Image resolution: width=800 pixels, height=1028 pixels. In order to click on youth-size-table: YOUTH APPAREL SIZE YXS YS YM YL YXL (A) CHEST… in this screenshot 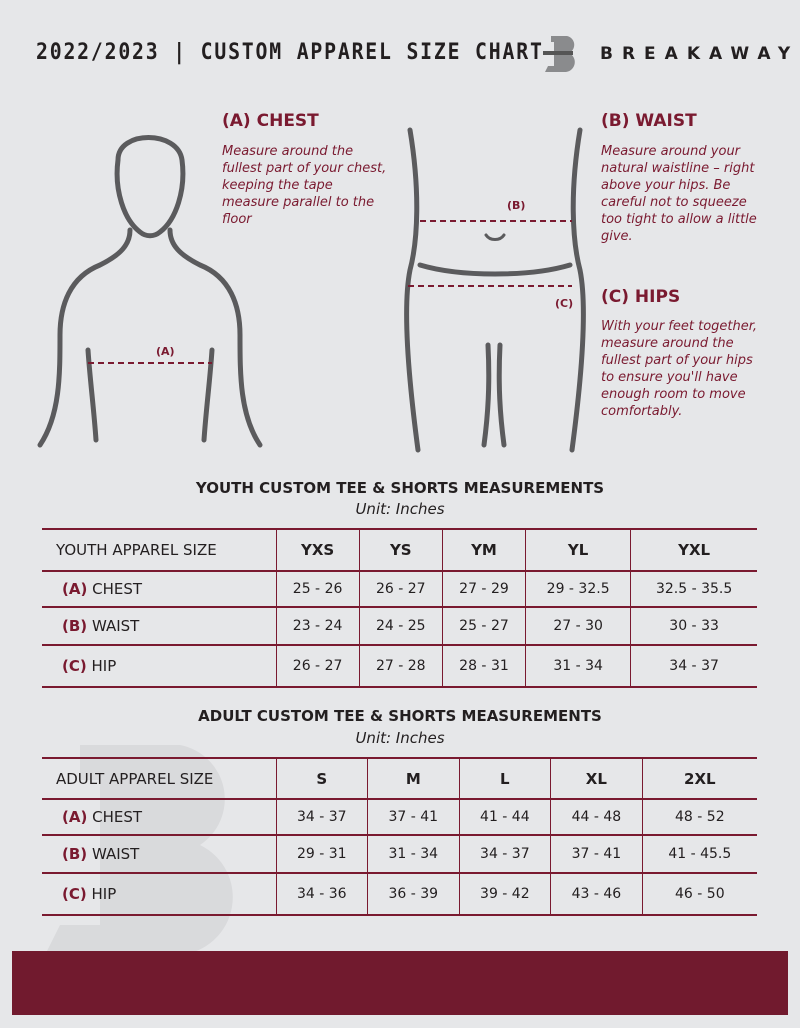, I will do `click(399, 608)`.